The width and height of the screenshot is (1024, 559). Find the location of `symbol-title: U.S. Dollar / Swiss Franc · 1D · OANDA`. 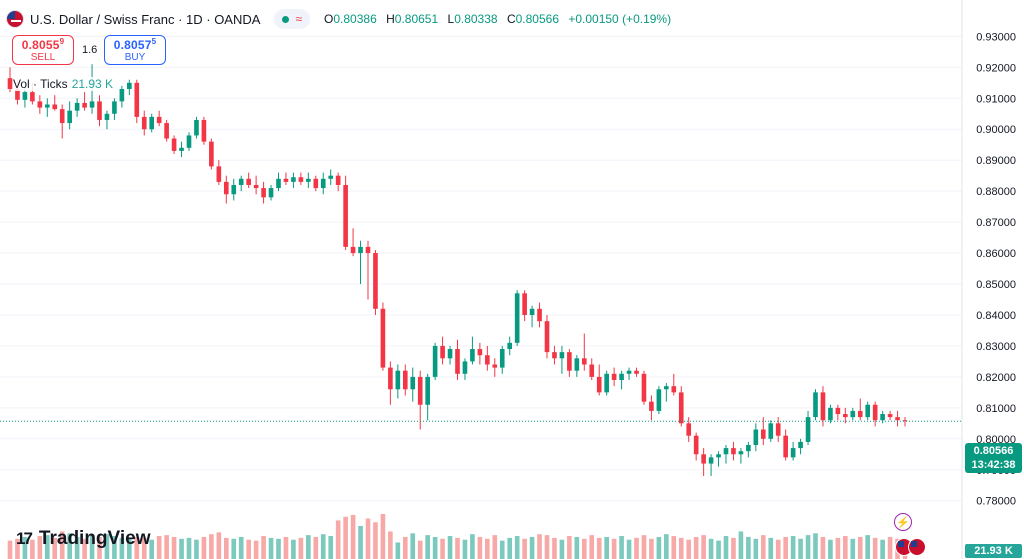

symbol-title: U.S. Dollar / Swiss Franc · 1D · OANDA is located at coordinates (145, 19).